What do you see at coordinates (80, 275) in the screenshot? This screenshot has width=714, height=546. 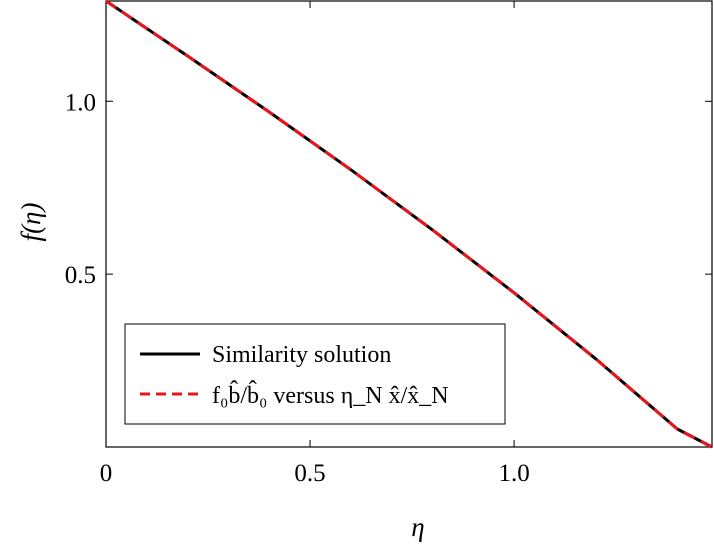 I see `y-tick-label: 0.5` at bounding box center [80, 275].